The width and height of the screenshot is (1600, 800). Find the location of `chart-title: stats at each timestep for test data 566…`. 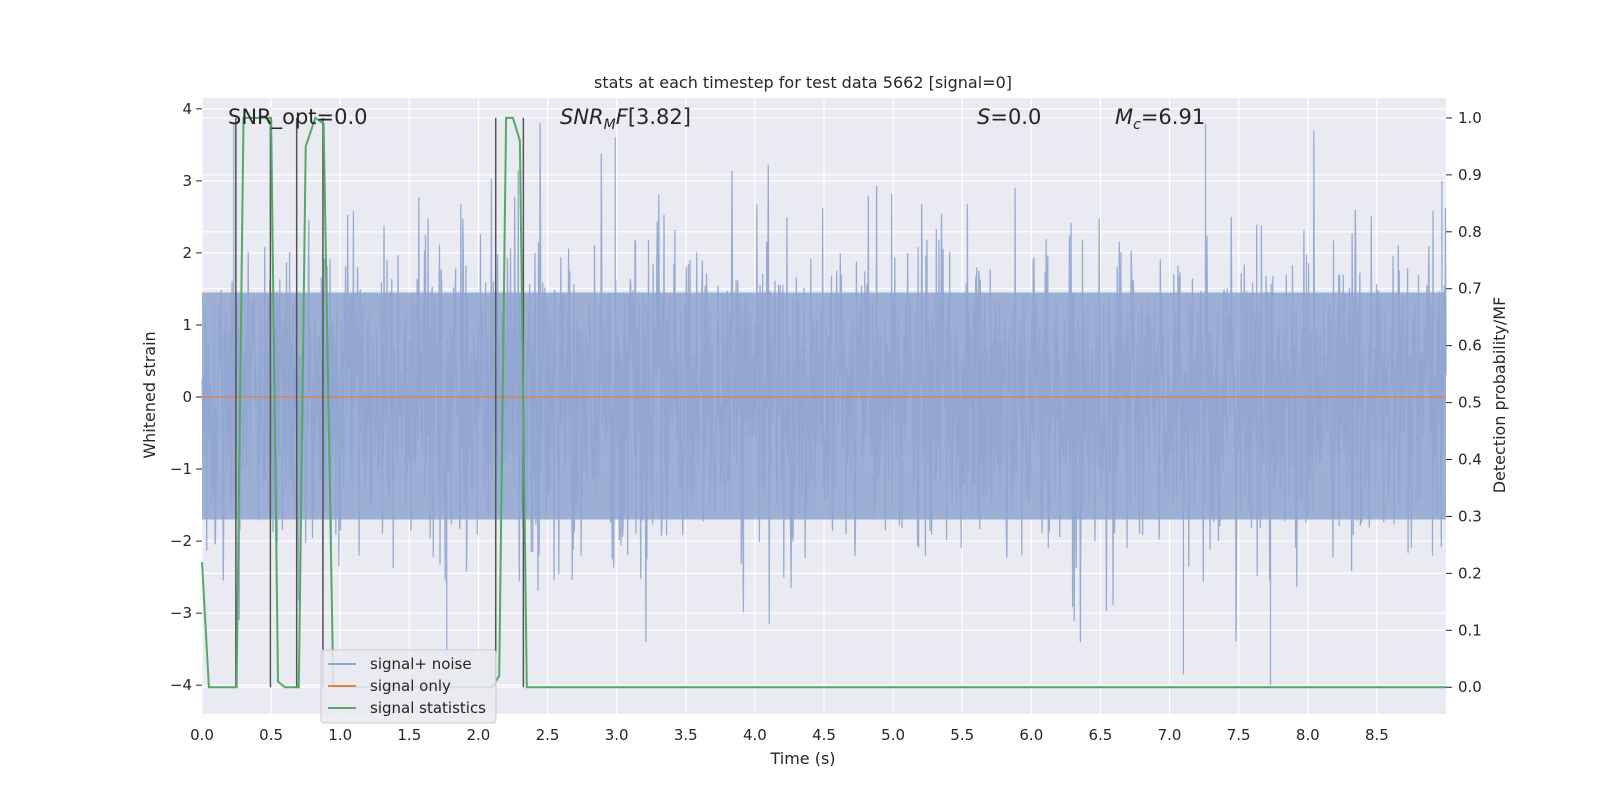

chart-title: stats at each timestep for test data 566… is located at coordinates (803, 82).